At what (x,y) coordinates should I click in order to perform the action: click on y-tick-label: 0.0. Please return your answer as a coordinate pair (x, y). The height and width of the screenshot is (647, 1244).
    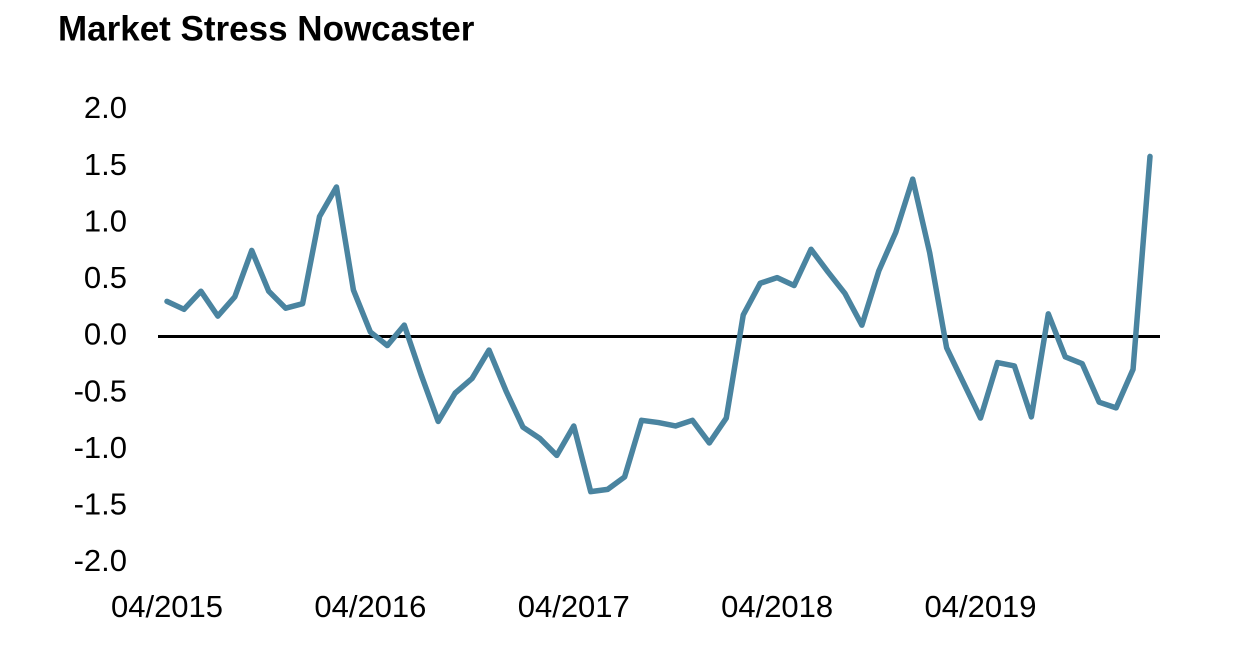
    Looking at the image, I should click on (105, 334).